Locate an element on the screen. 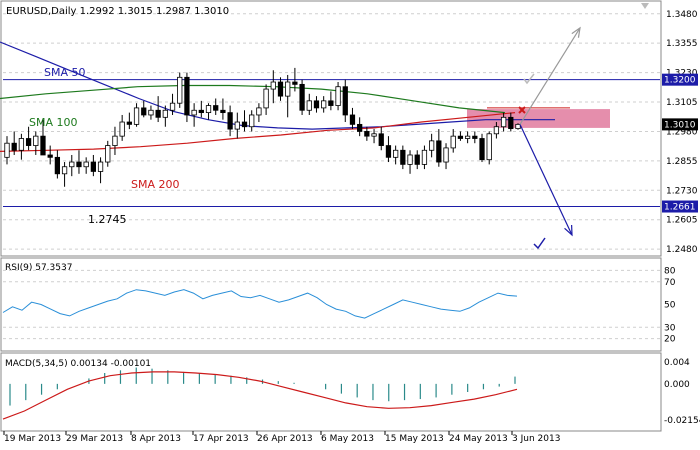  price-tick-label: 1.2980 is located at coordinates (682, 132).